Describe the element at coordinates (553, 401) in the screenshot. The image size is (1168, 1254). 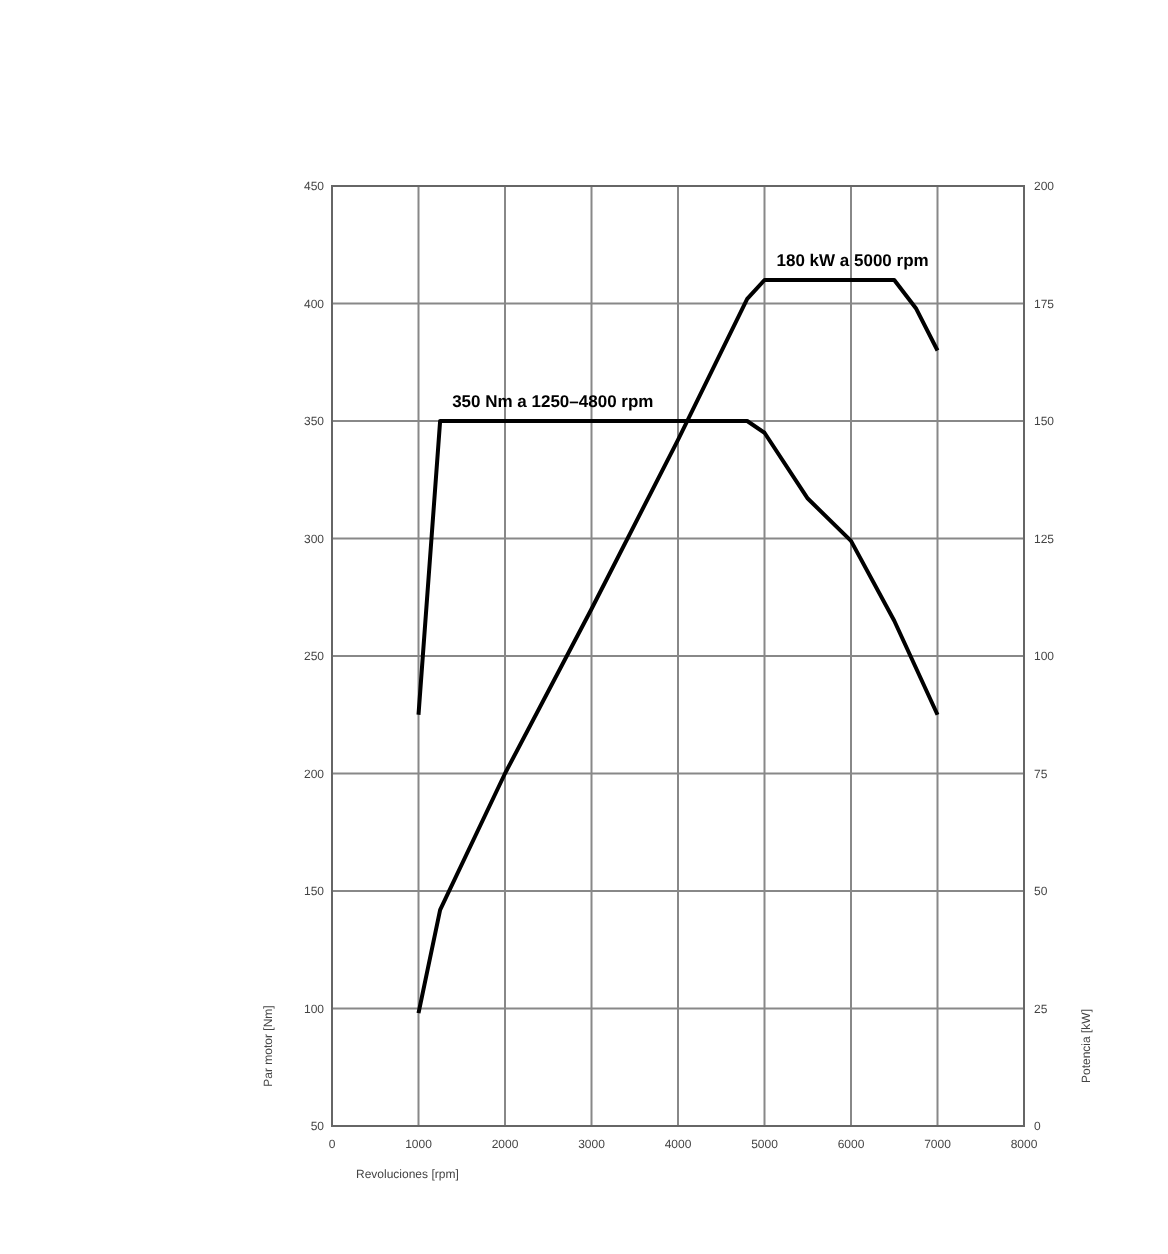
I see `annotation: 350 Nm a 1250–4800 rpm` at that location.